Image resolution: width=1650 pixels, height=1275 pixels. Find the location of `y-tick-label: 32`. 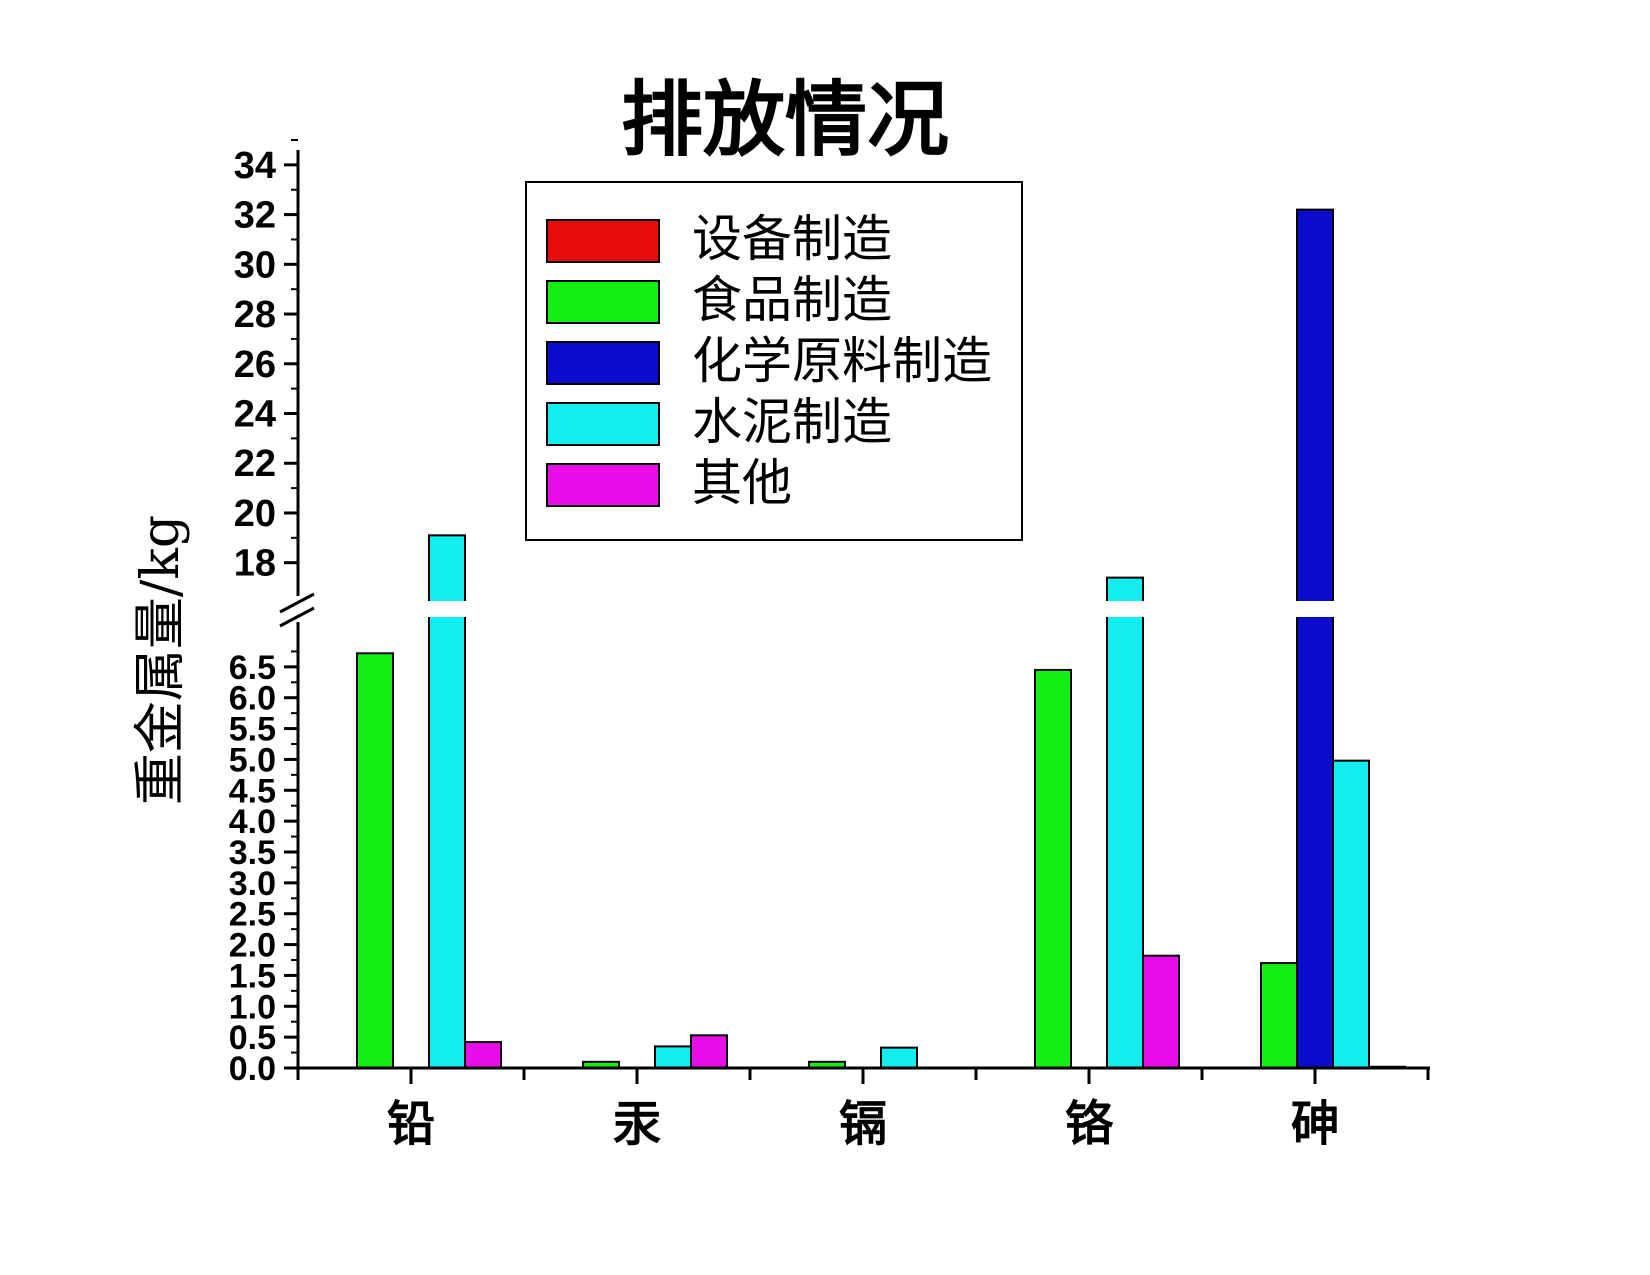

y-tick-label: 32 is located at coordinates (255, 216).